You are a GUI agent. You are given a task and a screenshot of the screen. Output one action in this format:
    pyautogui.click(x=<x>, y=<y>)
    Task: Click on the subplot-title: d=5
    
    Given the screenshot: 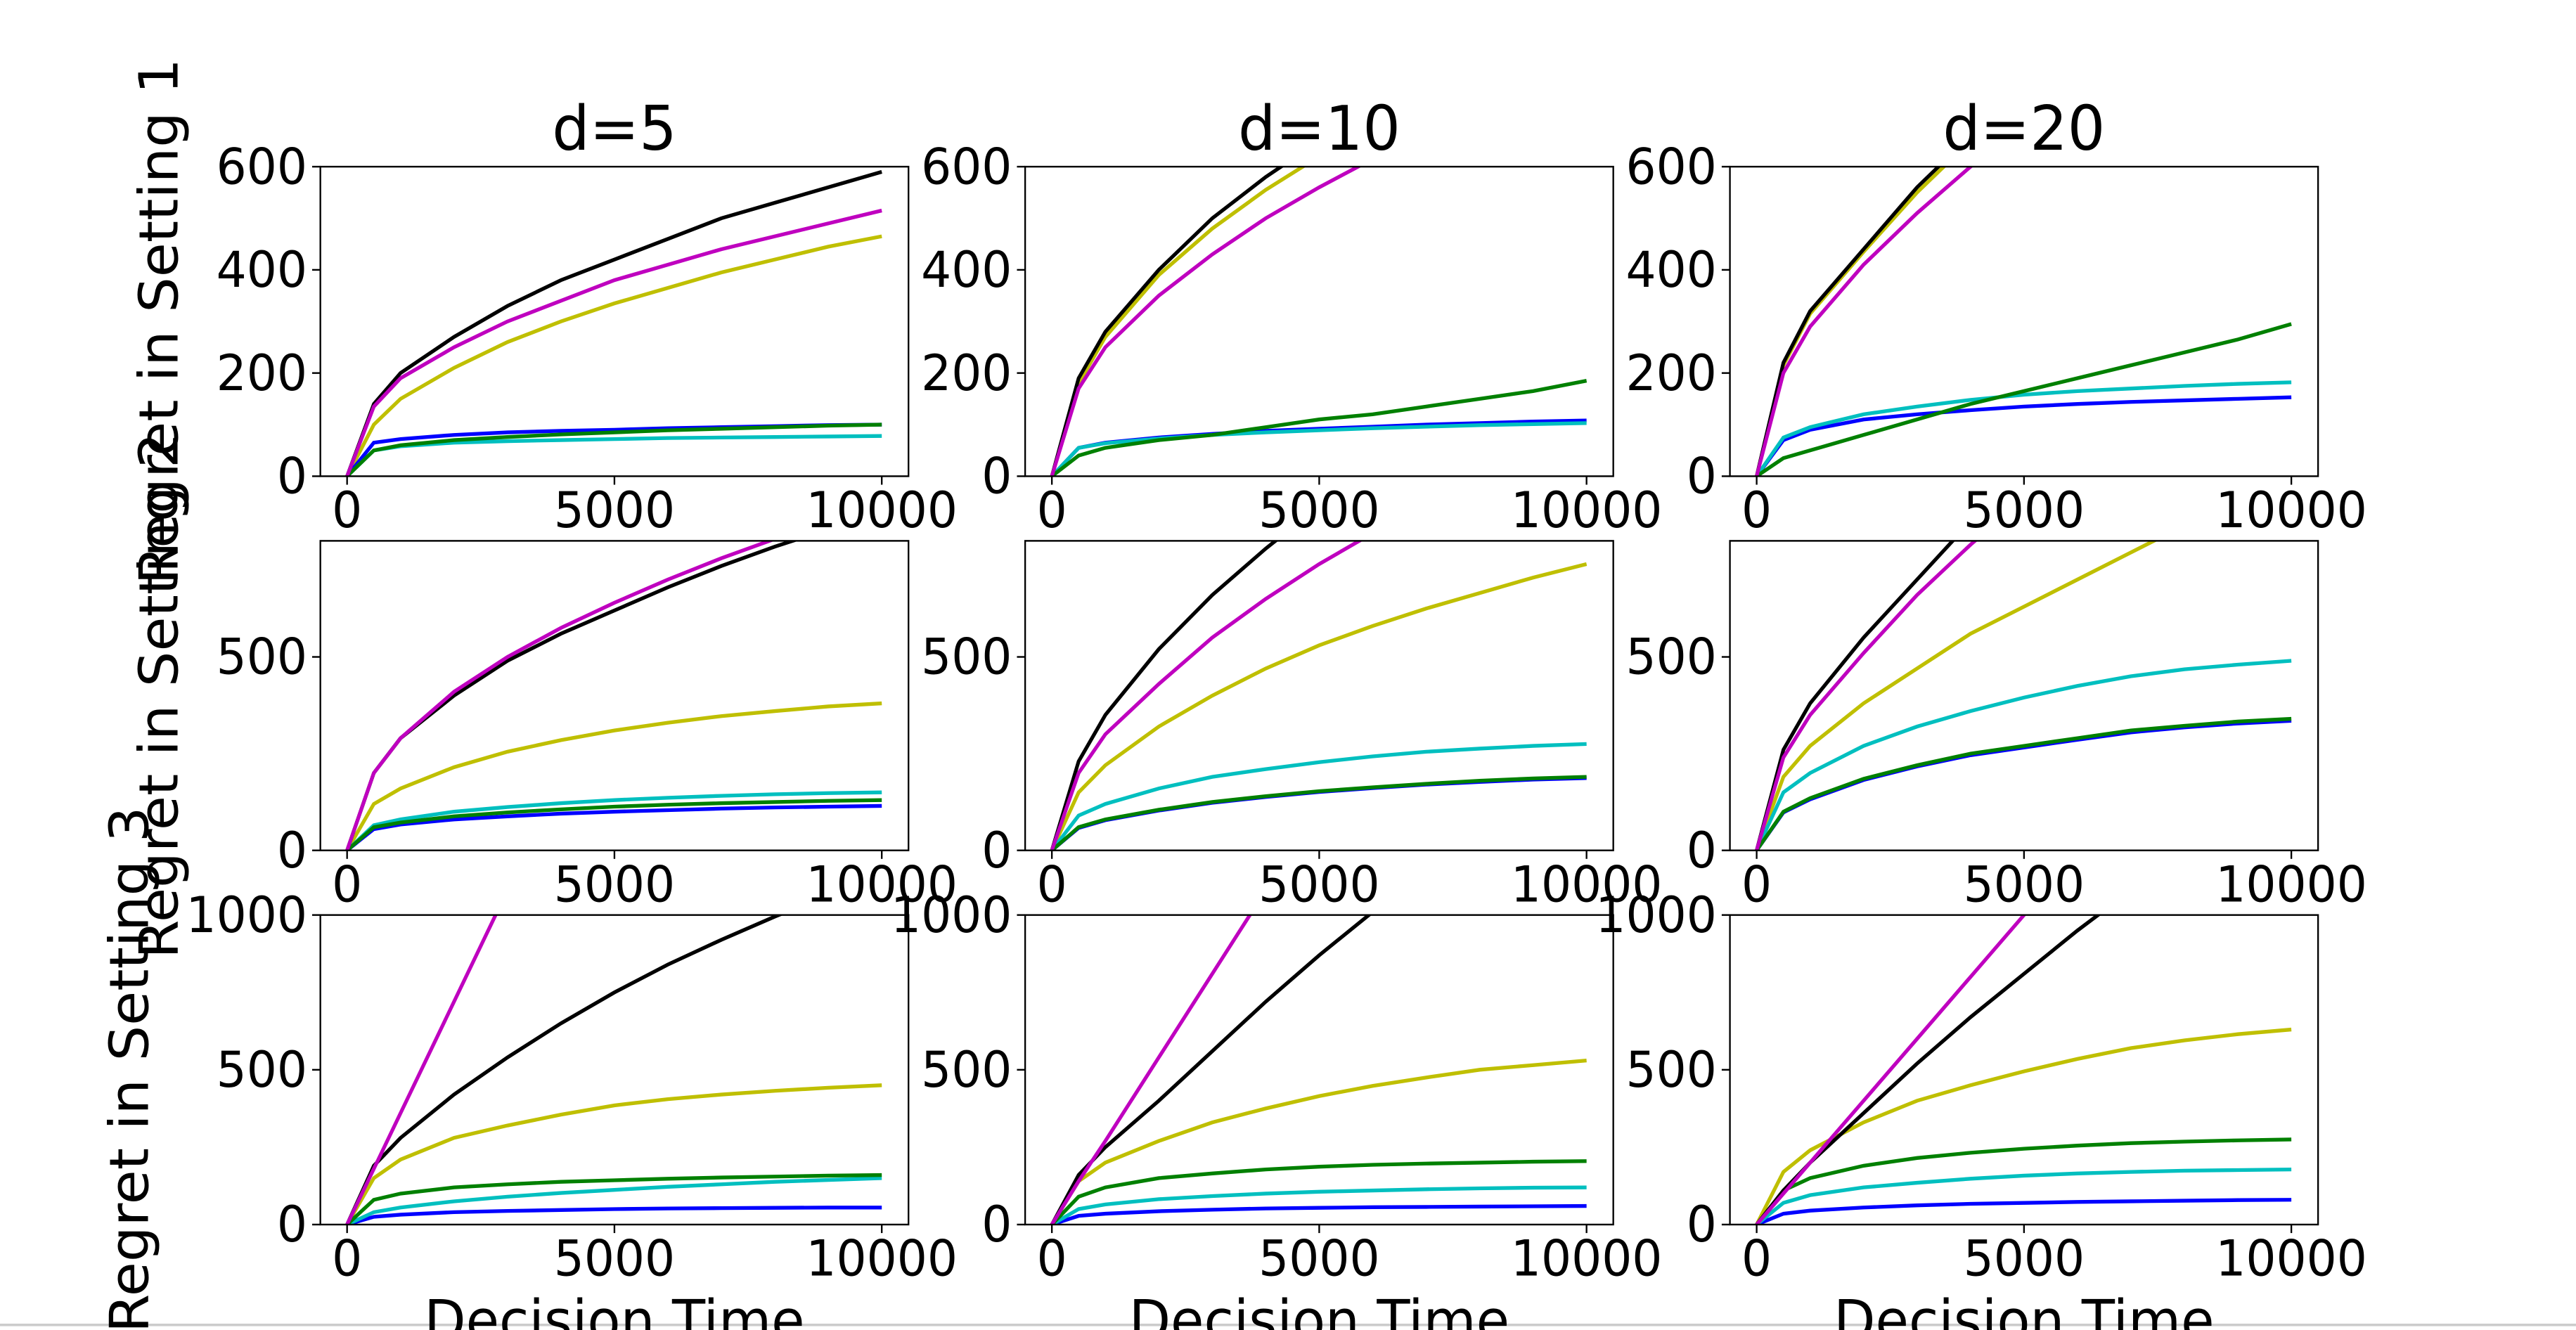 What is the action you would take?
    pyautogui.click(x=614, y=129)
    